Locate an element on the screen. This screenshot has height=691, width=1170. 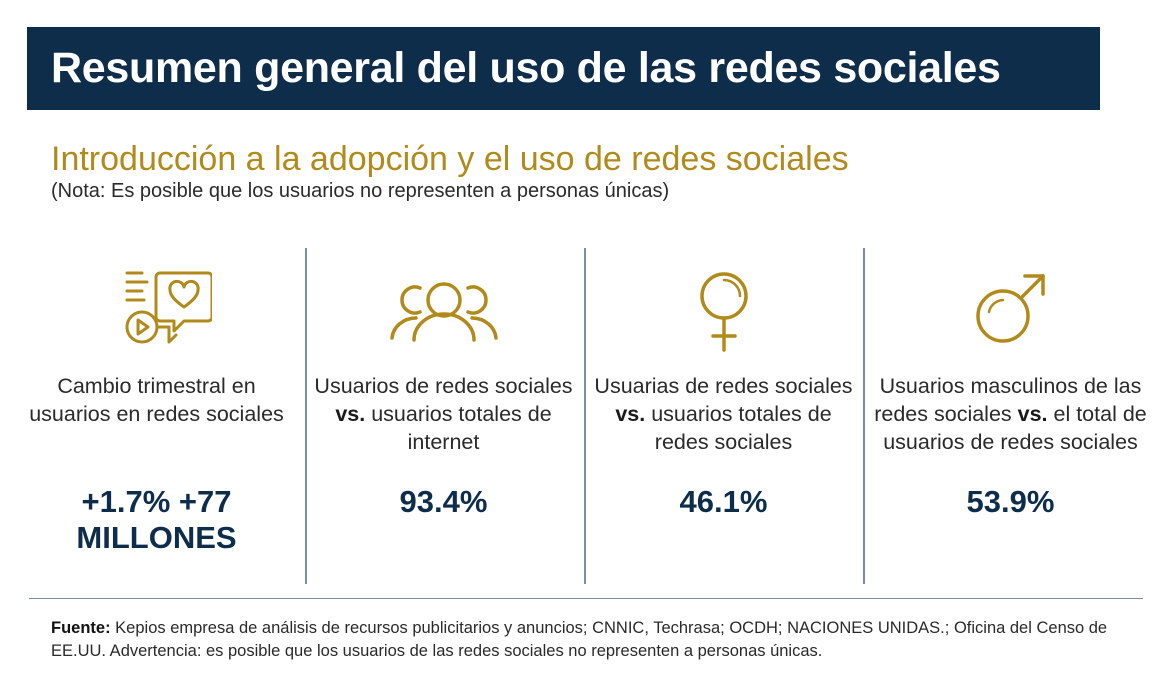
users-group-icon is located at coordinates (443, 312).